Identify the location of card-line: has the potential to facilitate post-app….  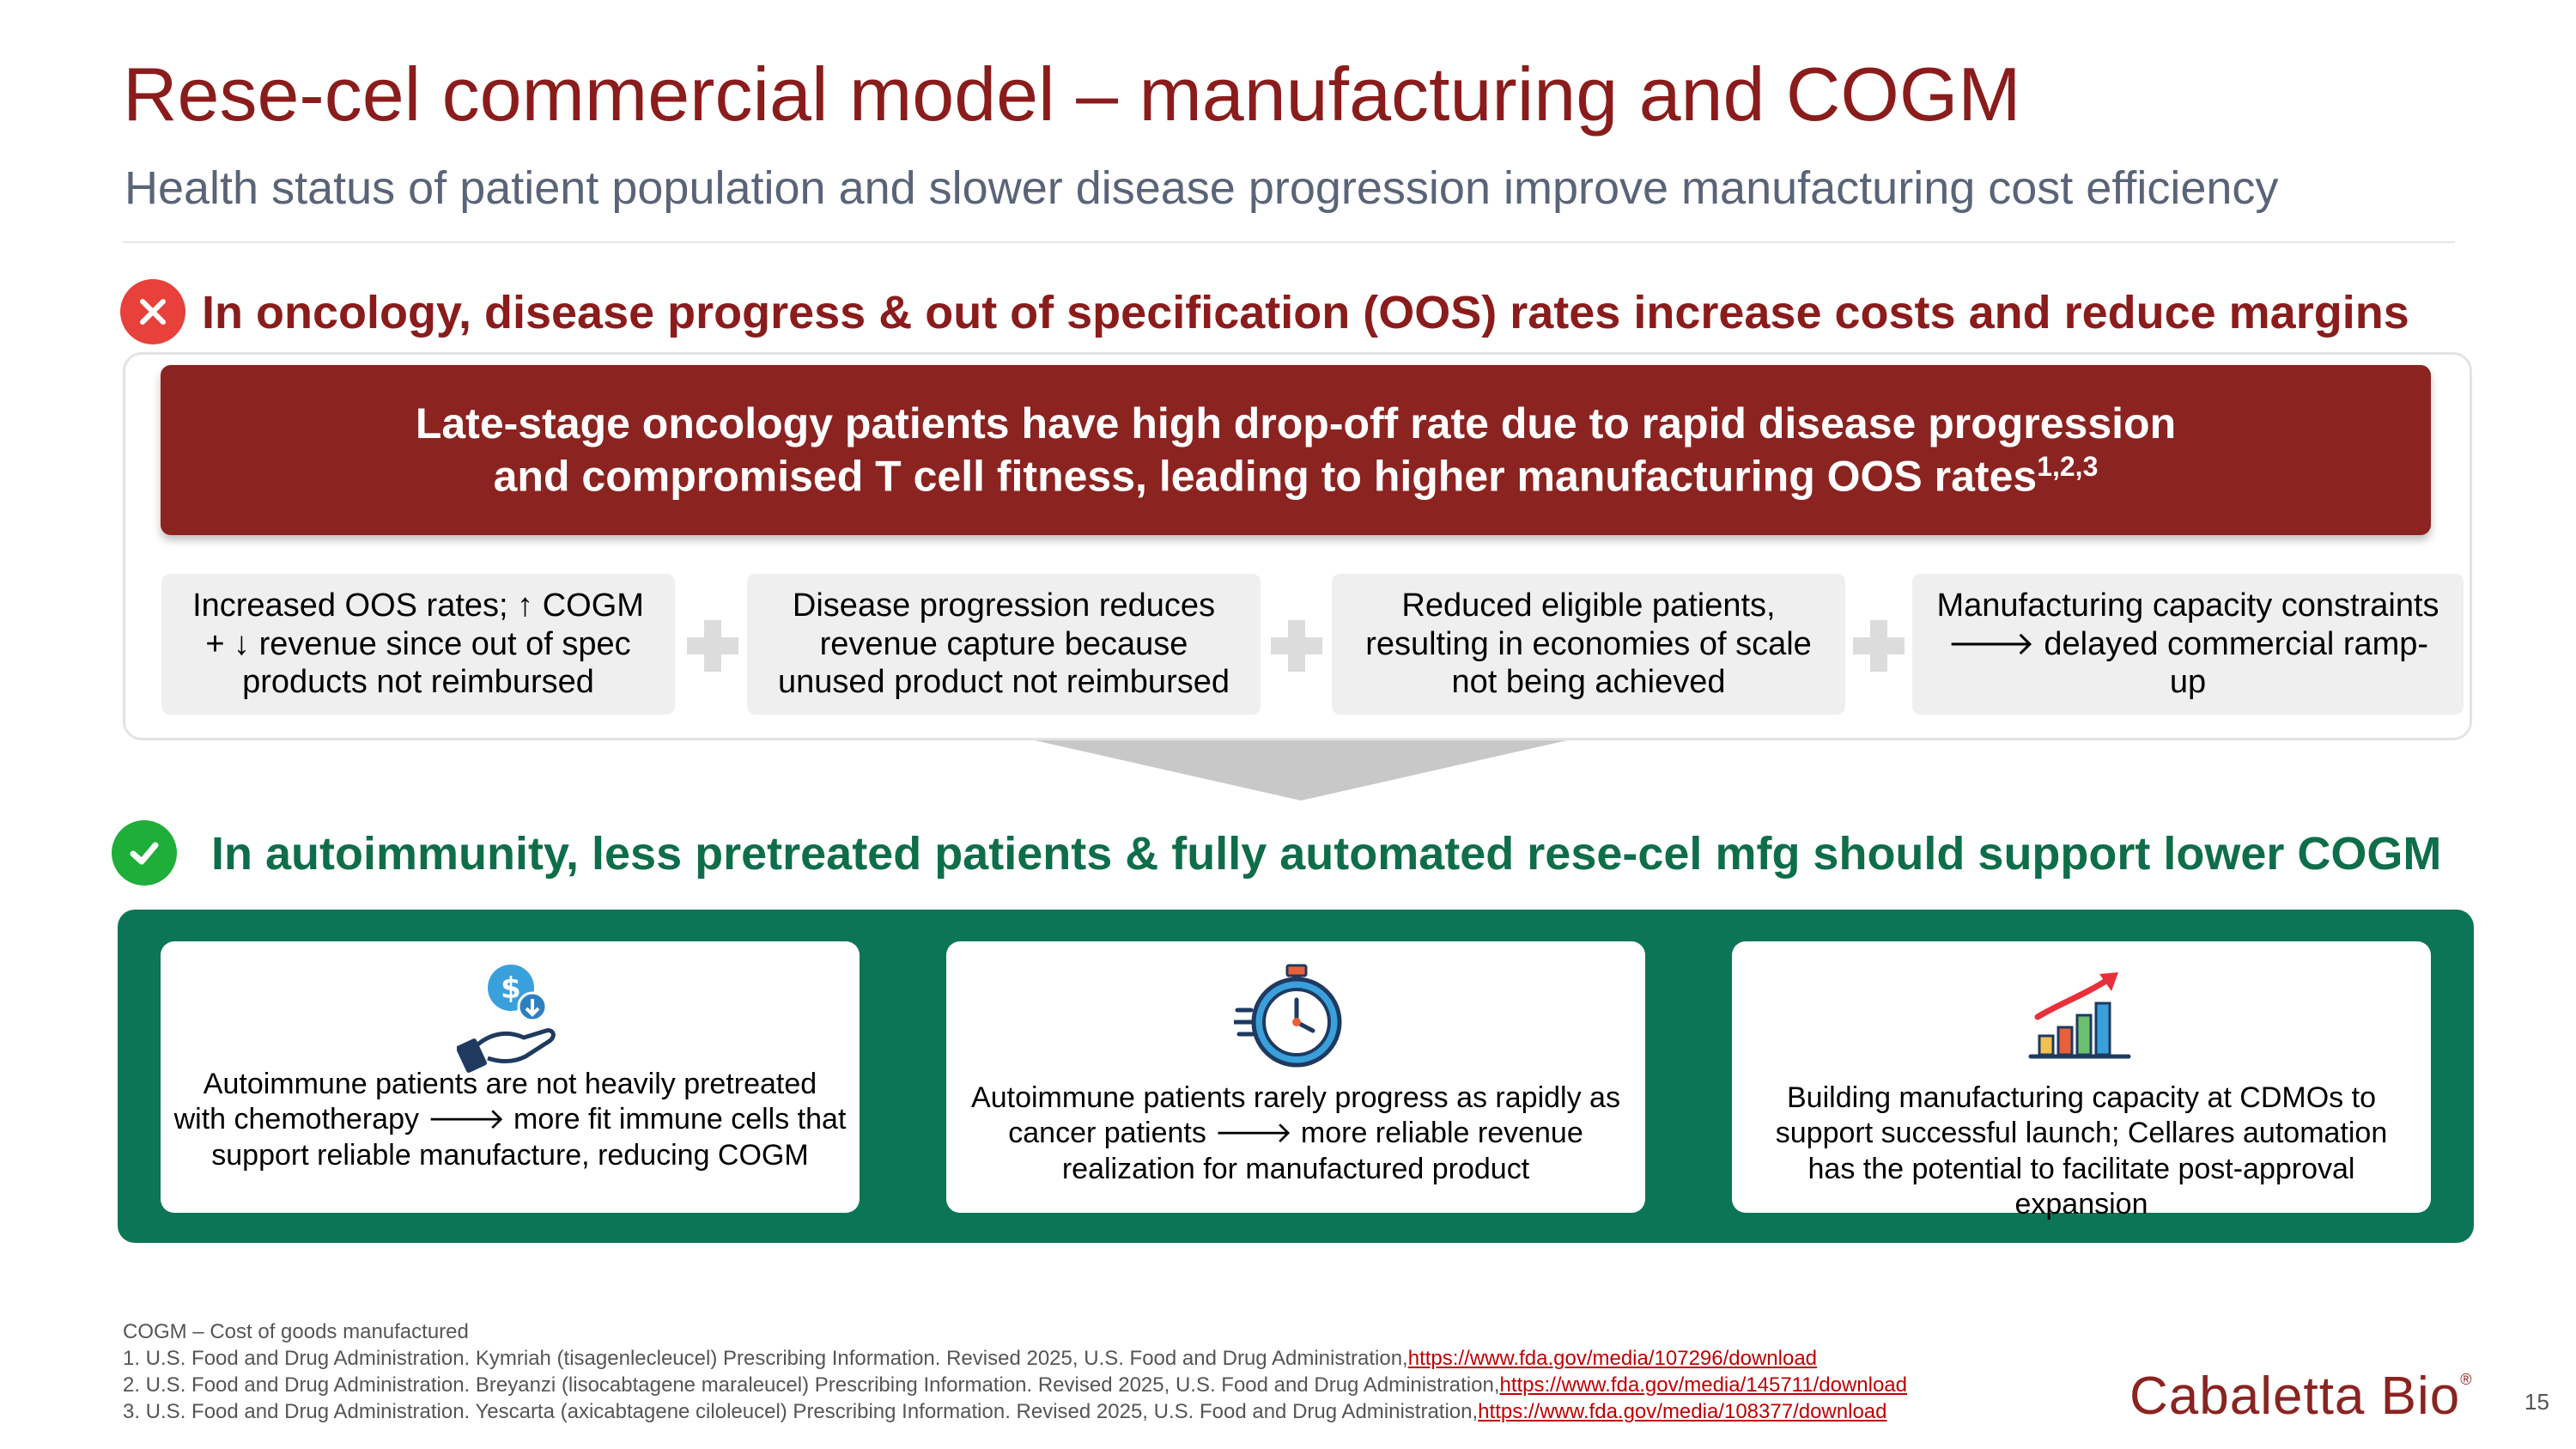
(2081, 1168).